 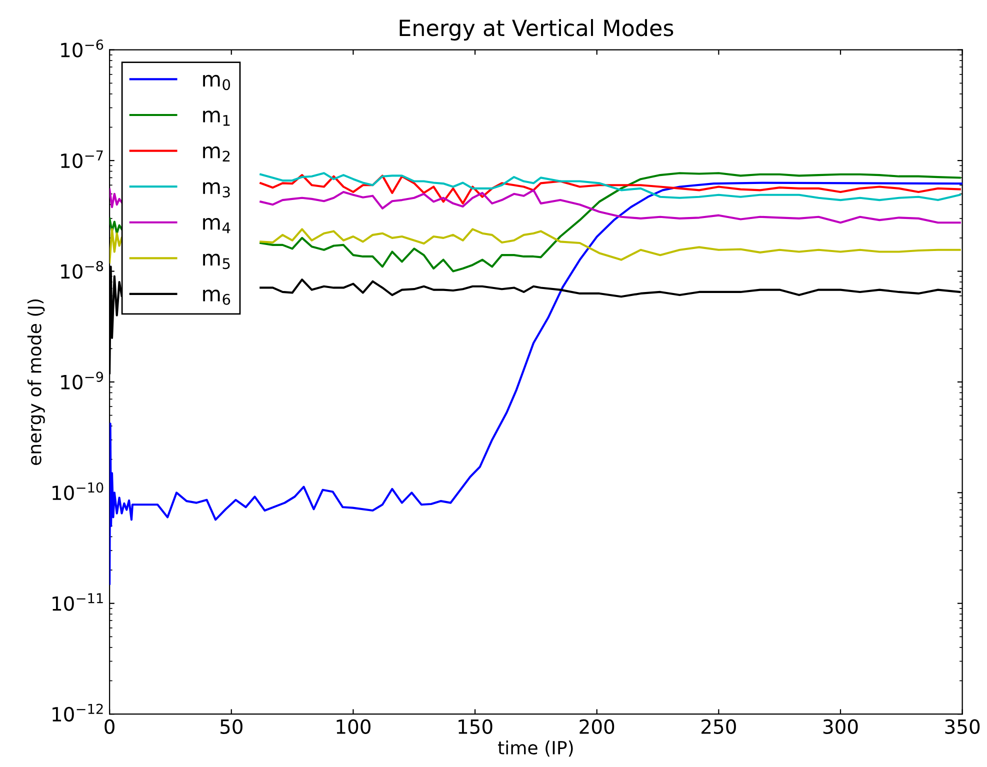 What do you see at coordinates (216, 154) in the screenshot?
I see `legend-label: m$_{2}$` at bounding box center [216, 154].